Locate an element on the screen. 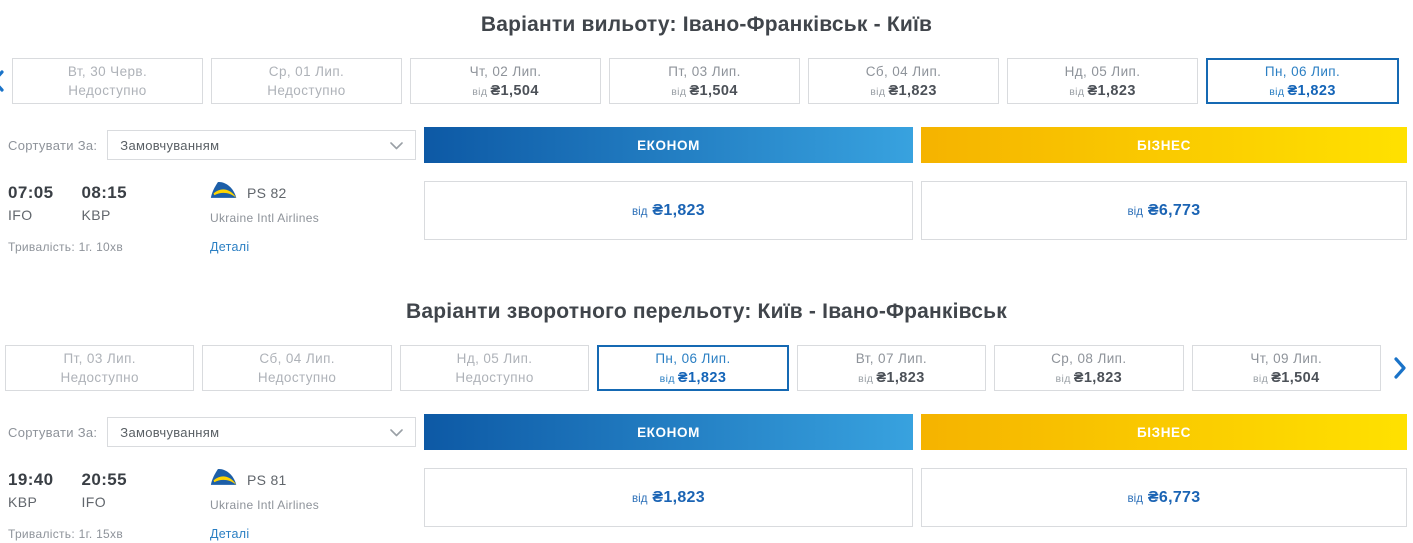  airline-name: Ukraine Intl Airlines is located at coordinates (265, 505).